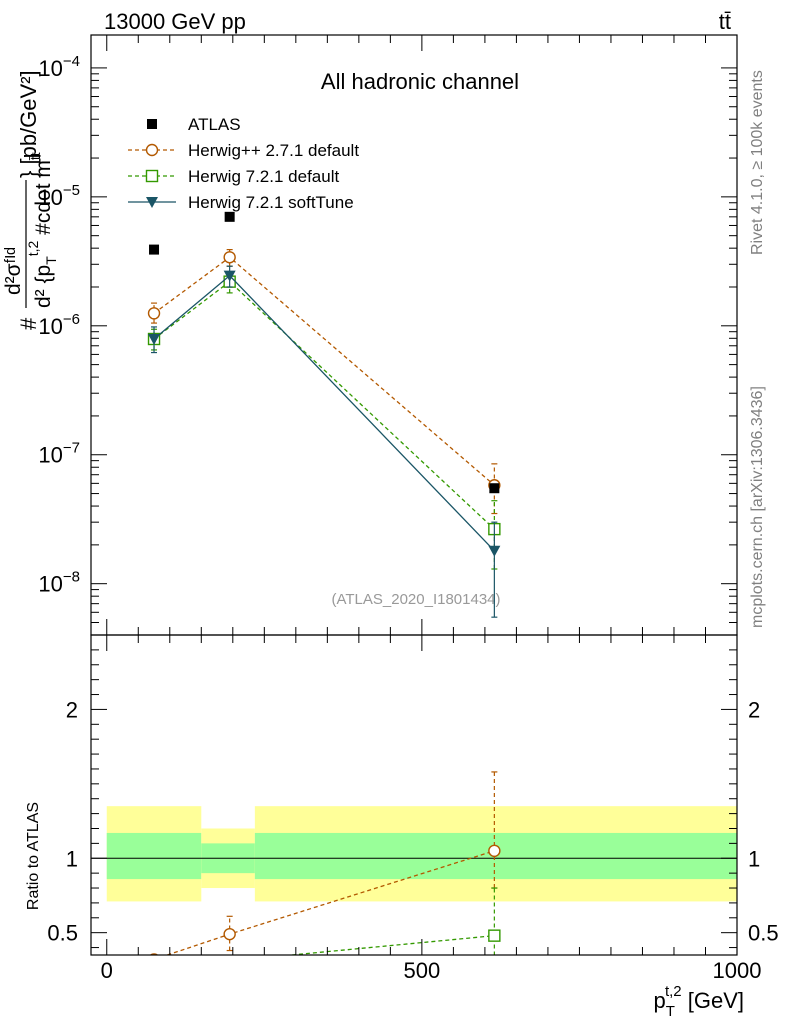  What do you see at coordinates (757, 507) in the screenshot?
I see `mcplots-label: mcplots.cern.ch [arXiv:1306.3436]` at bounding box center [757, 507].